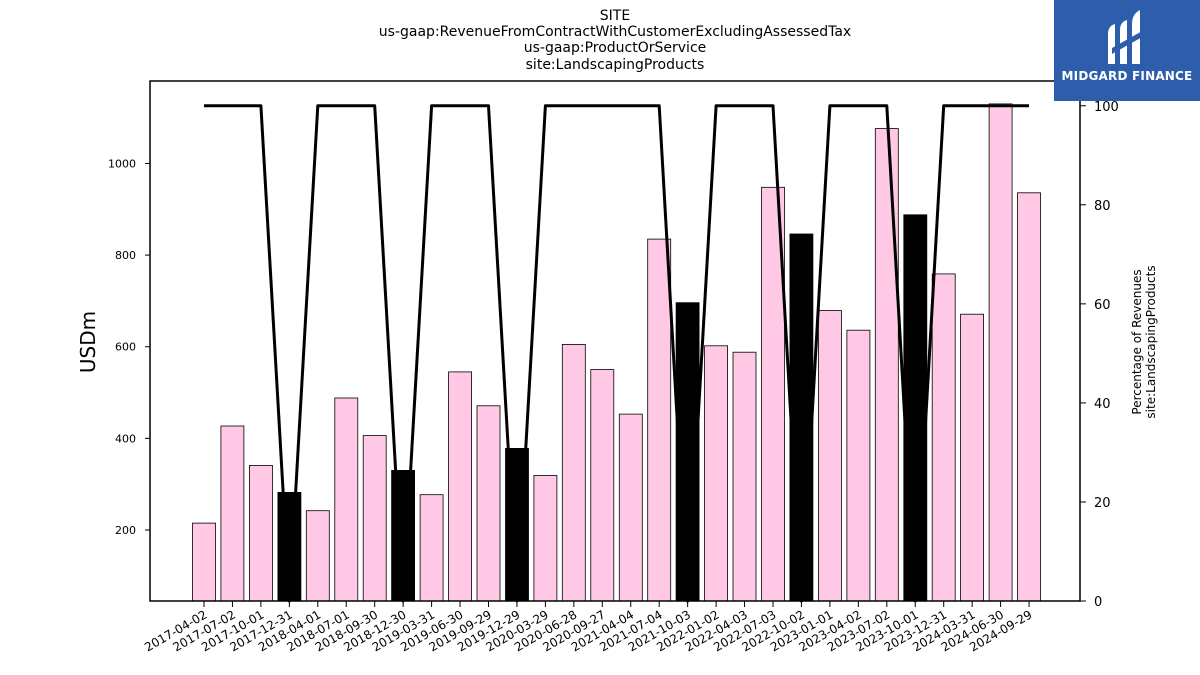  I want to click on midgard-logo-icon, so click(1126, 37).